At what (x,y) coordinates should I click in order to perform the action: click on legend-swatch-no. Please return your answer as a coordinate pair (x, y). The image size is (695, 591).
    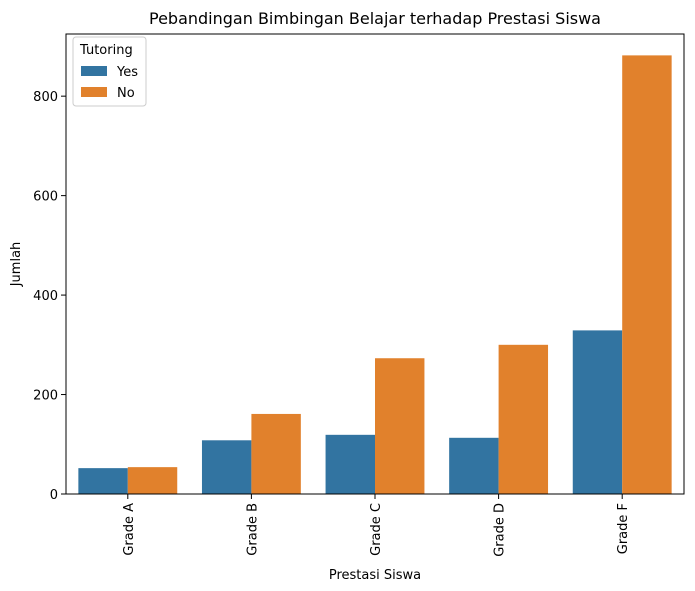
    Looking at the image, I should click on (94, 92).